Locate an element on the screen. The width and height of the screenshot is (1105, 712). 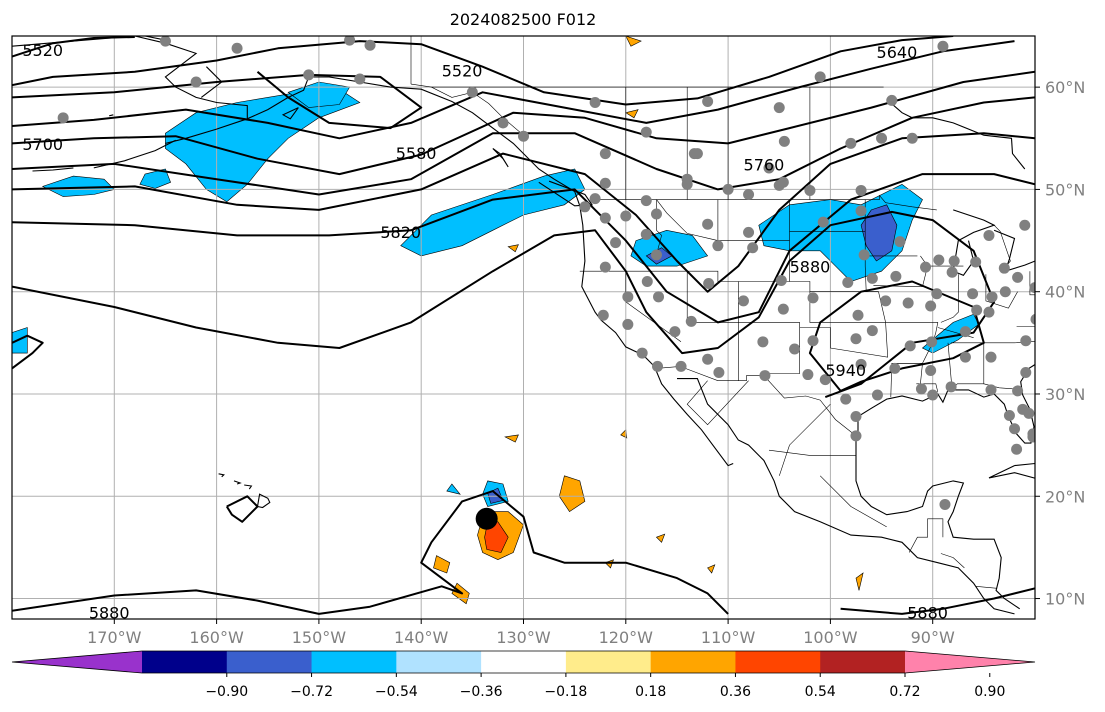
map-title: 2024082500 F012 is located at coordinates (523, 19).